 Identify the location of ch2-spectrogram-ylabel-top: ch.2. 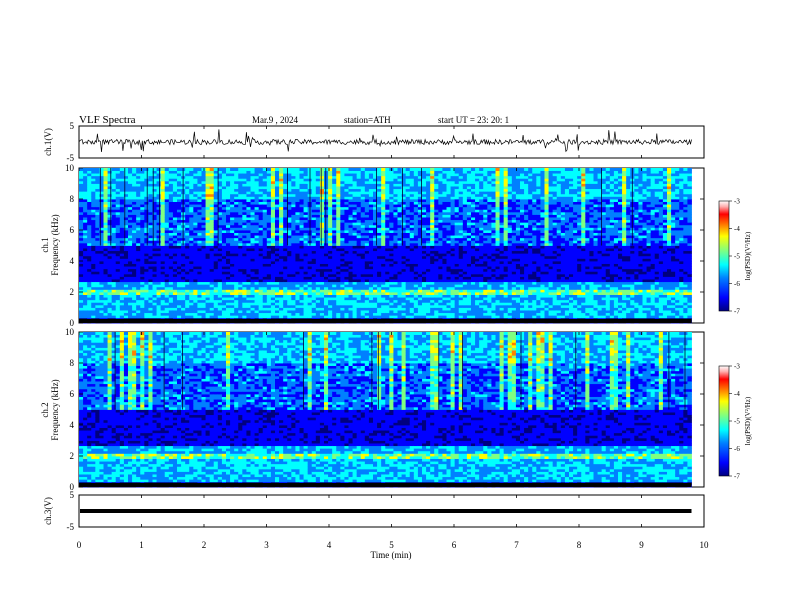
(45, 409).